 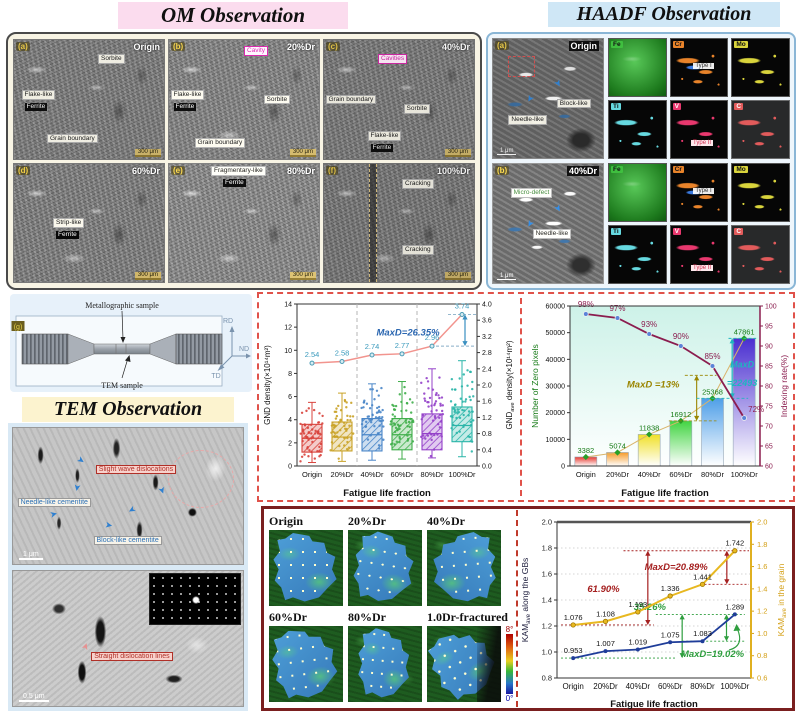 I want to click on svg-text: 1.076, so click(x=573, y=617).